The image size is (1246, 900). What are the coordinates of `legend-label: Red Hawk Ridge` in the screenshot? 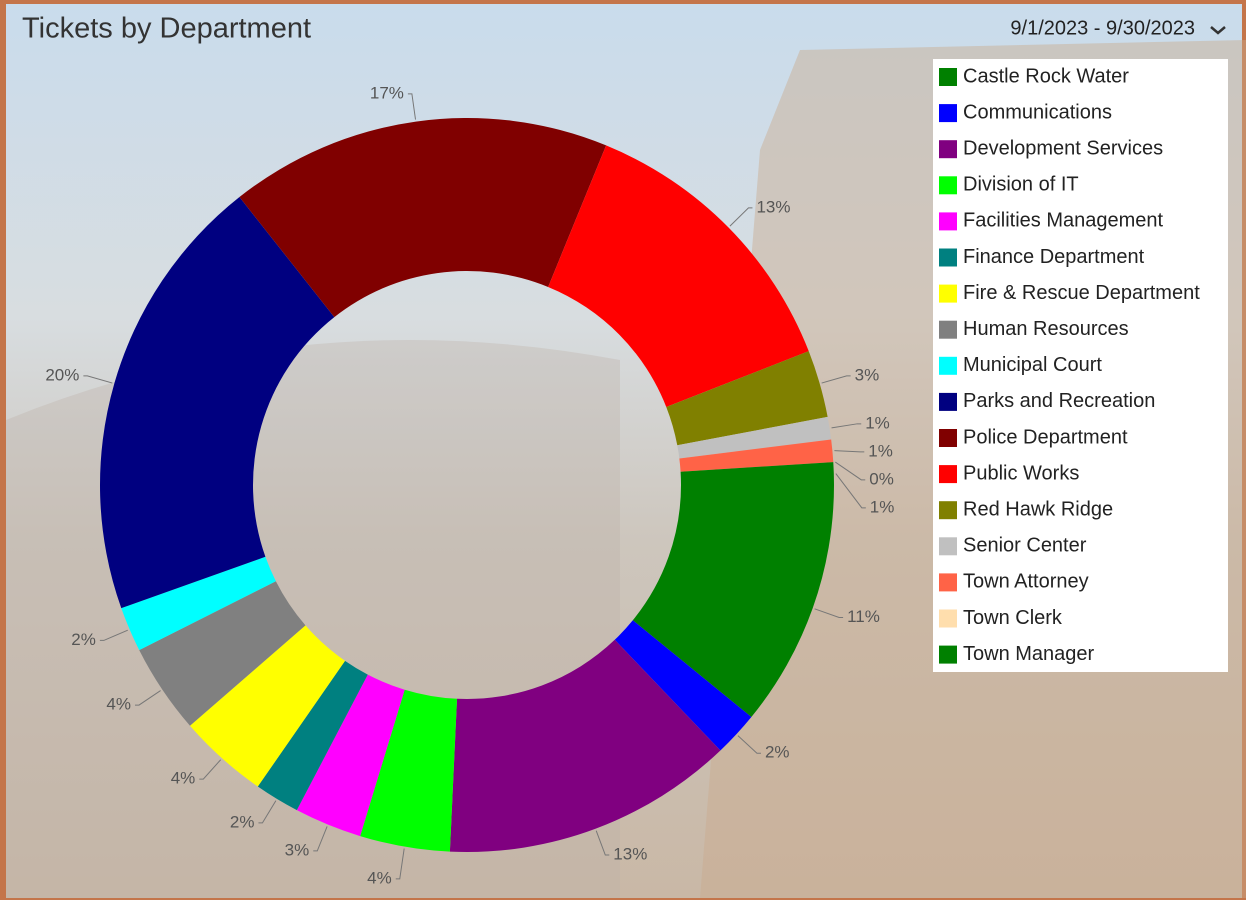 It's located at (1038, 509).